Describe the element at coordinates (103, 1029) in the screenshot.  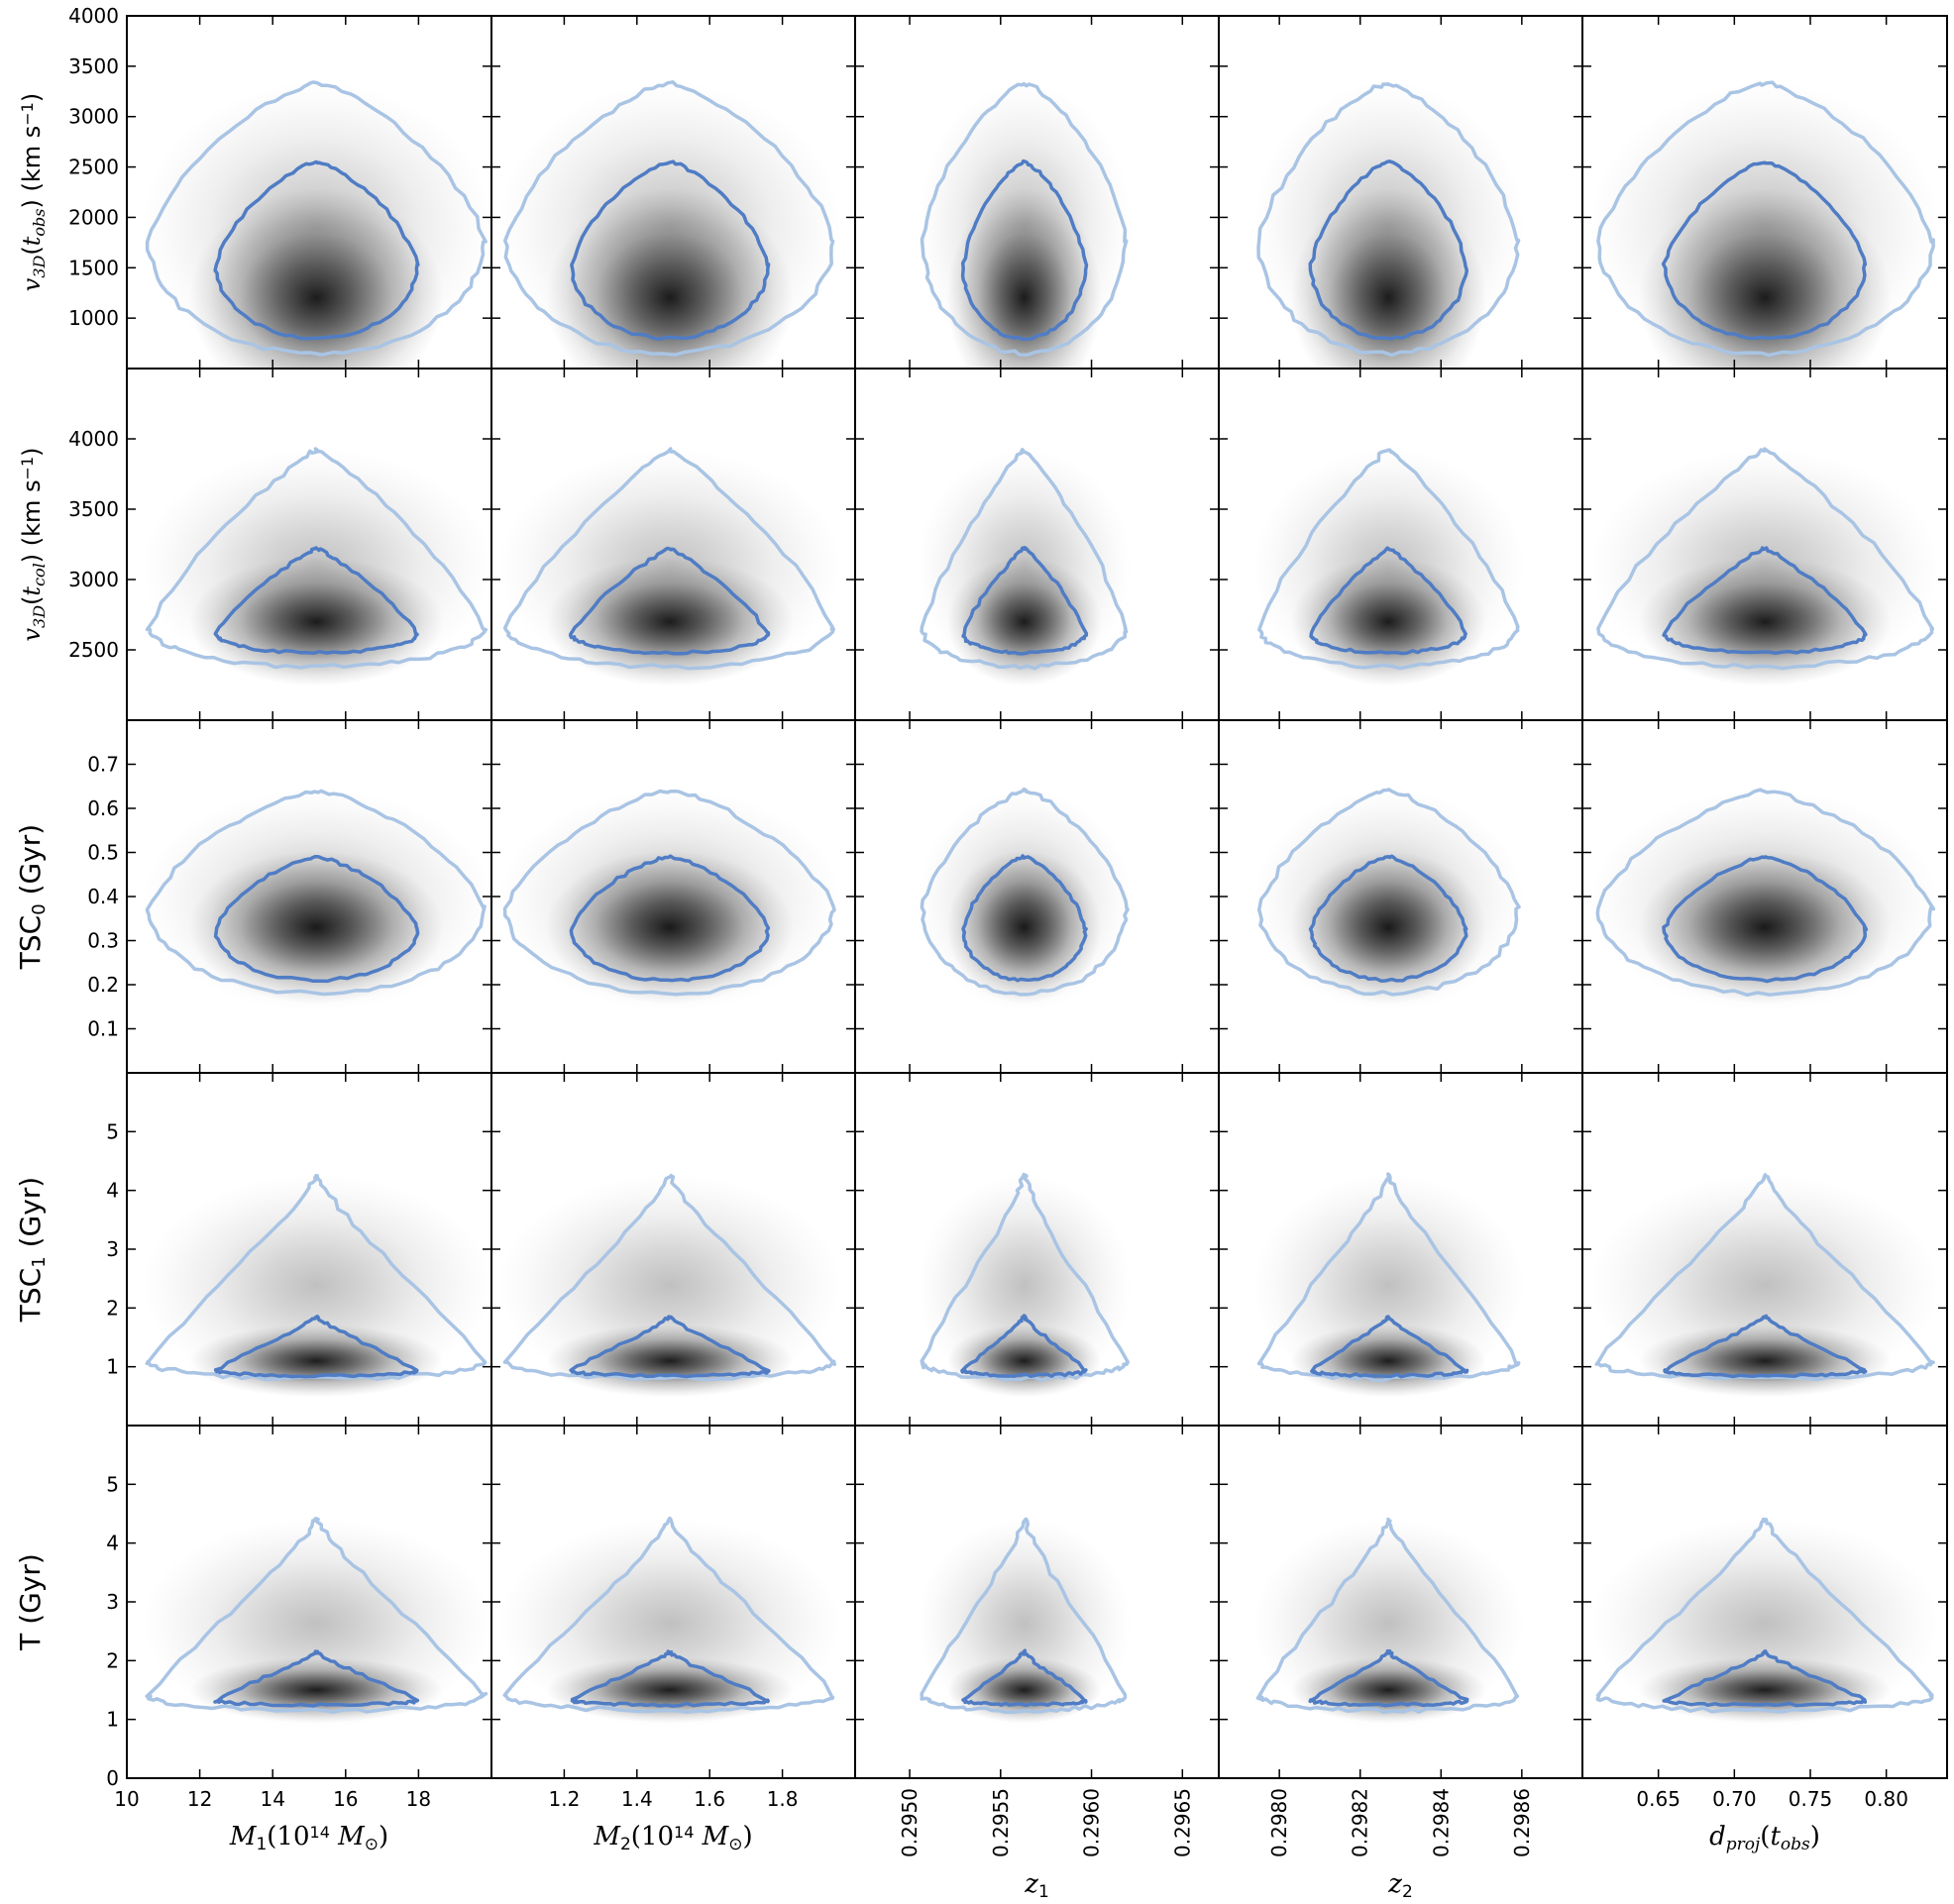
I see `y-tick-label: 0.1` at that location.